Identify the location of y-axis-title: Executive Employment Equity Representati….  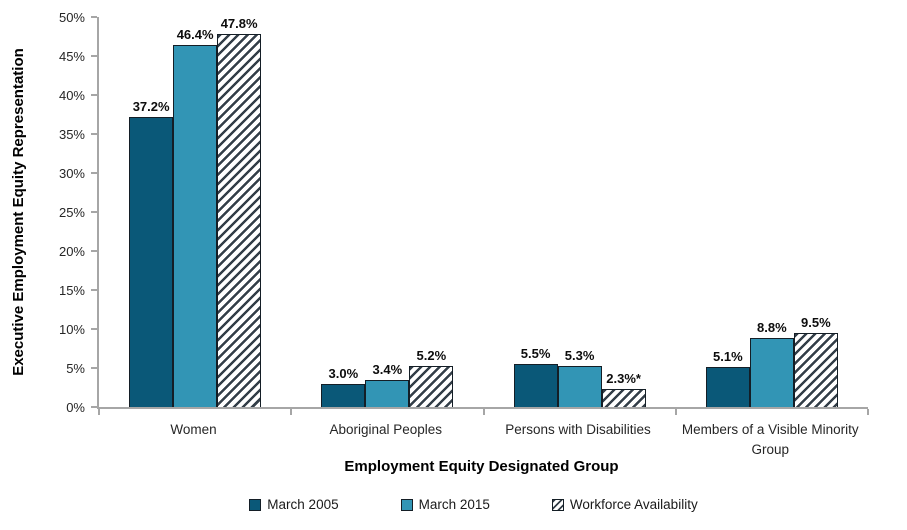
(18, 212).